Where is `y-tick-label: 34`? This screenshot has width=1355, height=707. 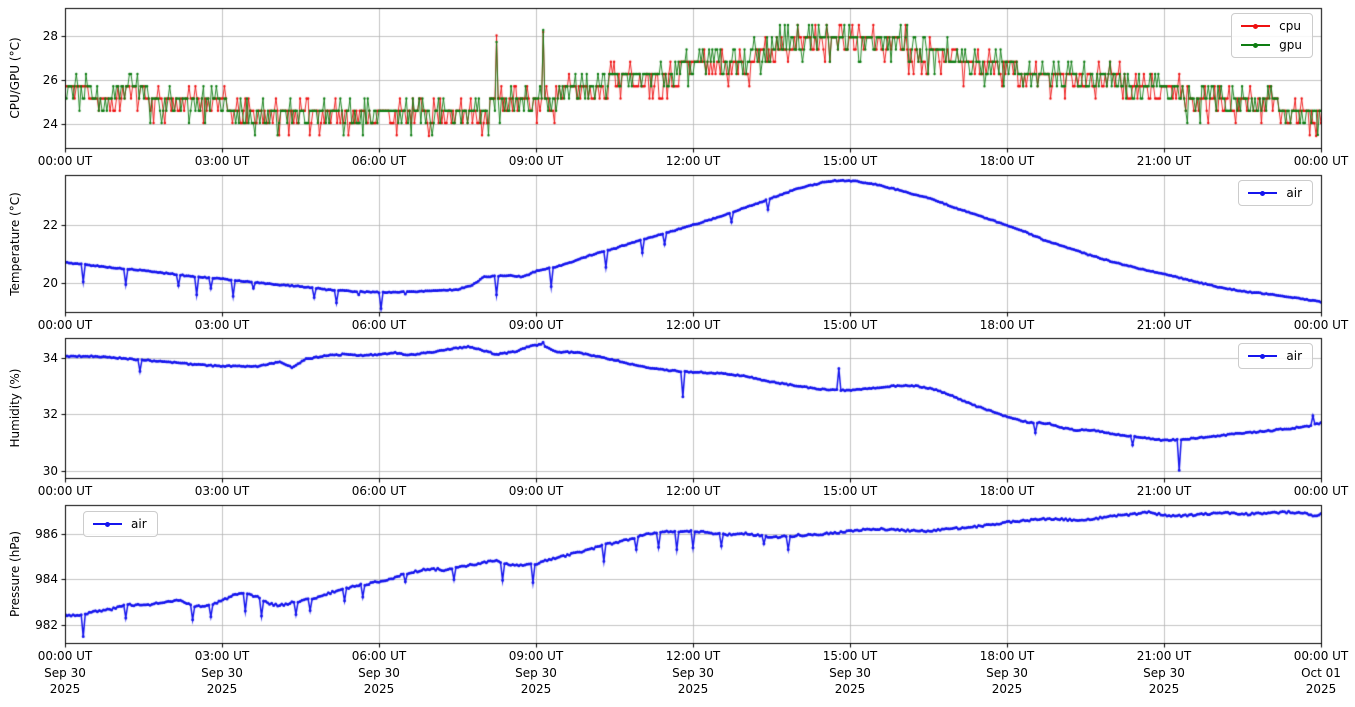 y-tick-label: 34 is located at coordinates (50, 357).